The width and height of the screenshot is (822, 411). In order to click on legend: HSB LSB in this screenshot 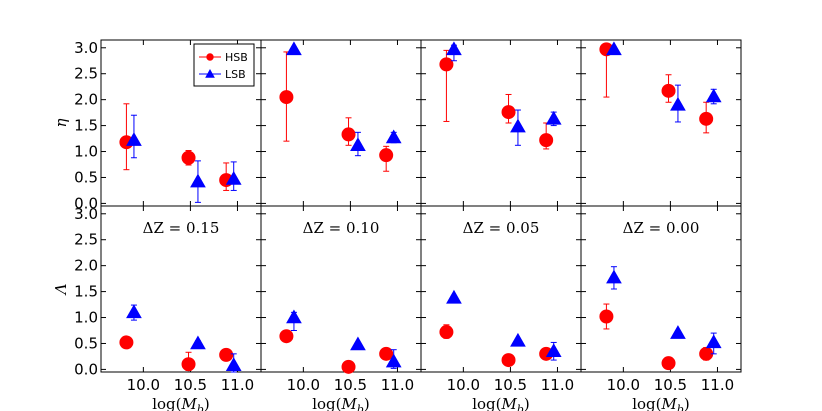, I will do `click(224, 65)`.